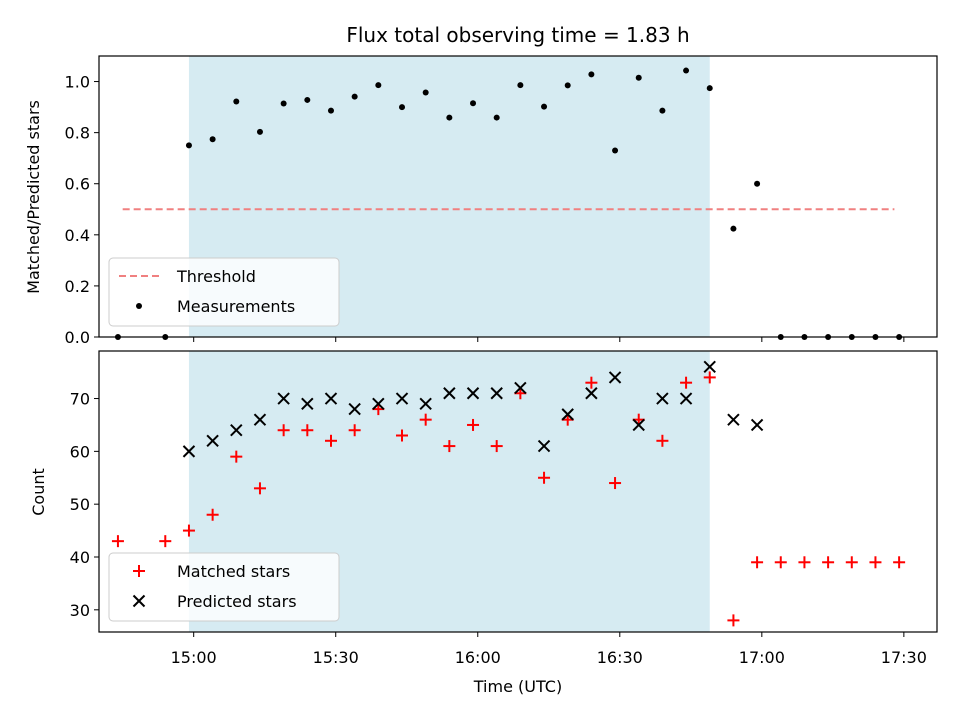  Describe the element at coordinates (517, 35) in the screenshot. I see `chart-title: Flux total observing time = 1.83 h` at that location.